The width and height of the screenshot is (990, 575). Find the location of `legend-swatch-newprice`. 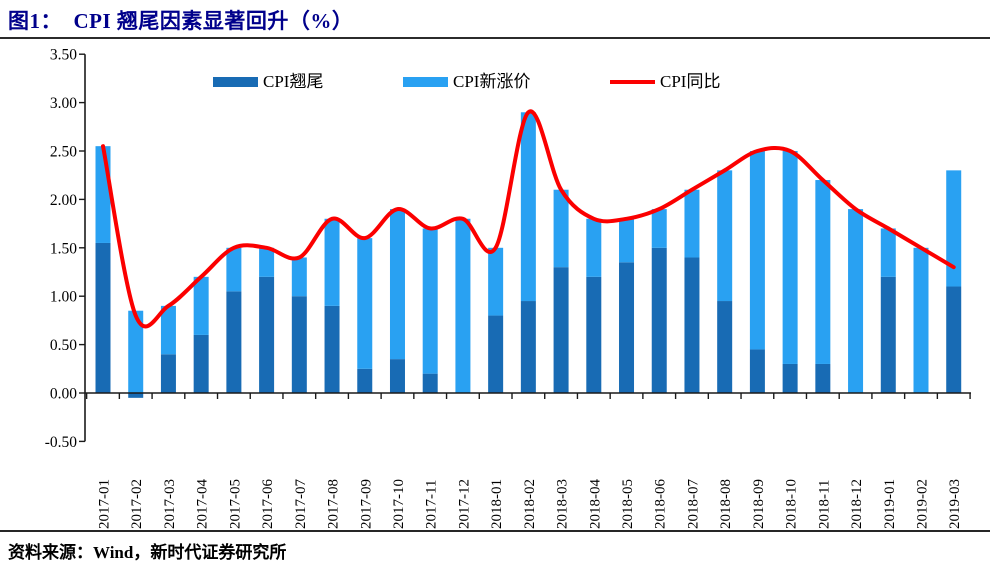

legend-swatch-newprice is located at coordinates (425, 82).